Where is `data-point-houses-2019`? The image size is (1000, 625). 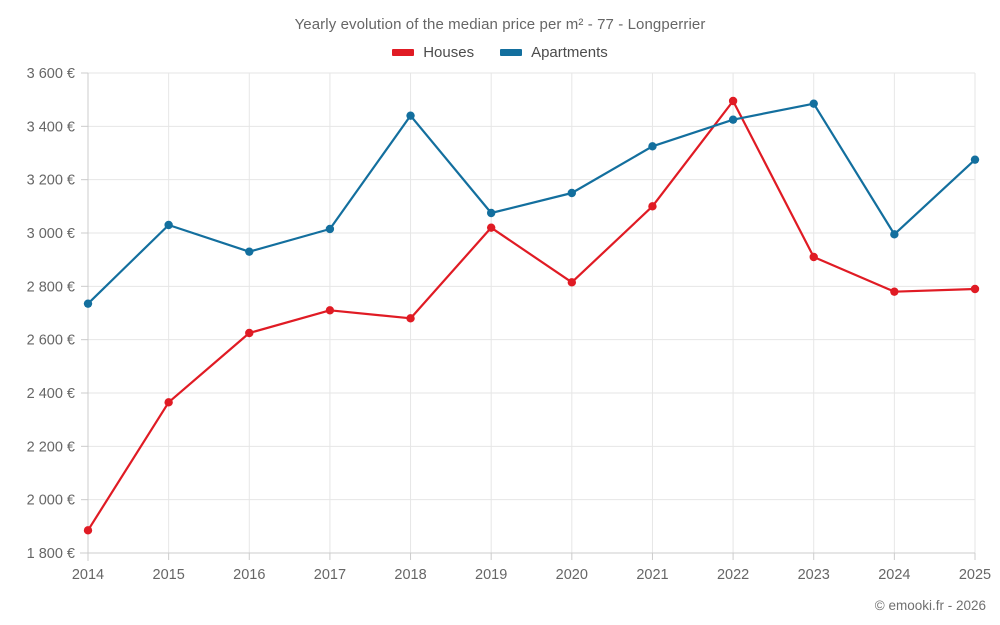
data-point-houses-2019 is located at coordinates (491, 227).